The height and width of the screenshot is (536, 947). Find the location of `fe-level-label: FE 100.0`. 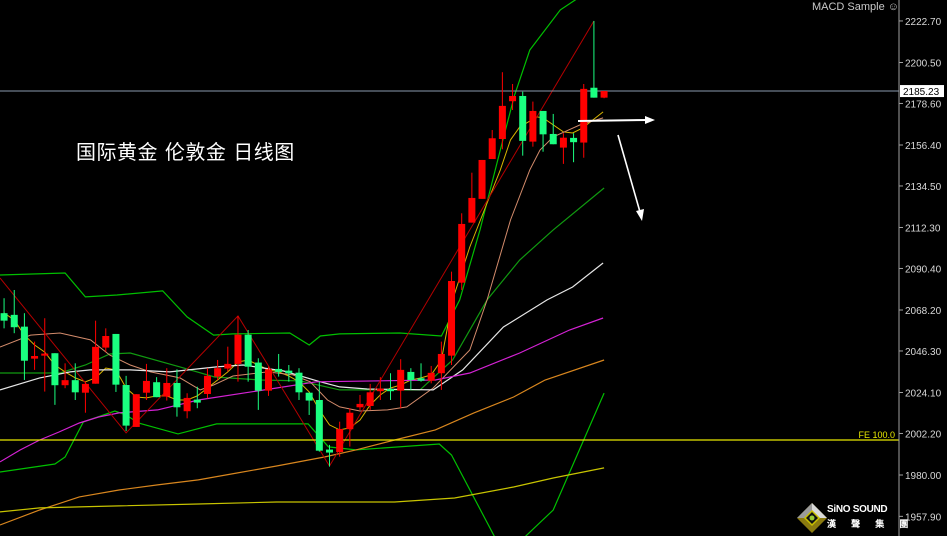

fe-level-label: FE 100.0 is located at coordinates (876, 435).